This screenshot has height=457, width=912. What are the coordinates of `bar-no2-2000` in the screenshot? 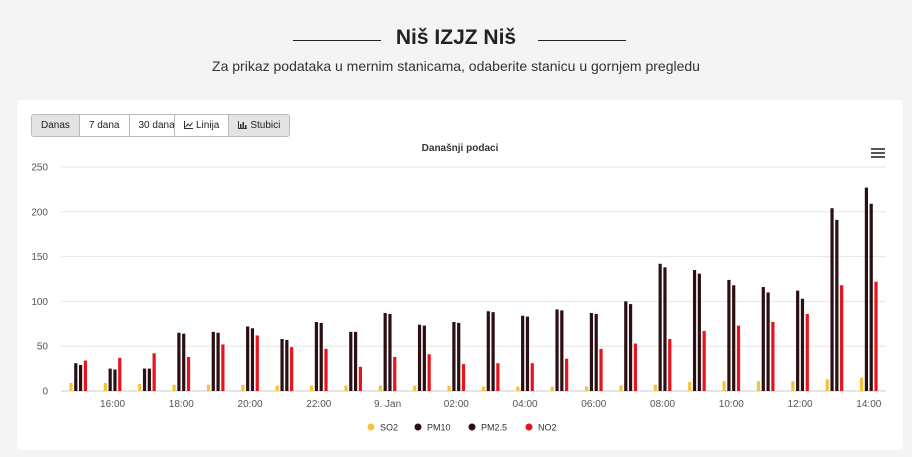 It's located at (257, 363).